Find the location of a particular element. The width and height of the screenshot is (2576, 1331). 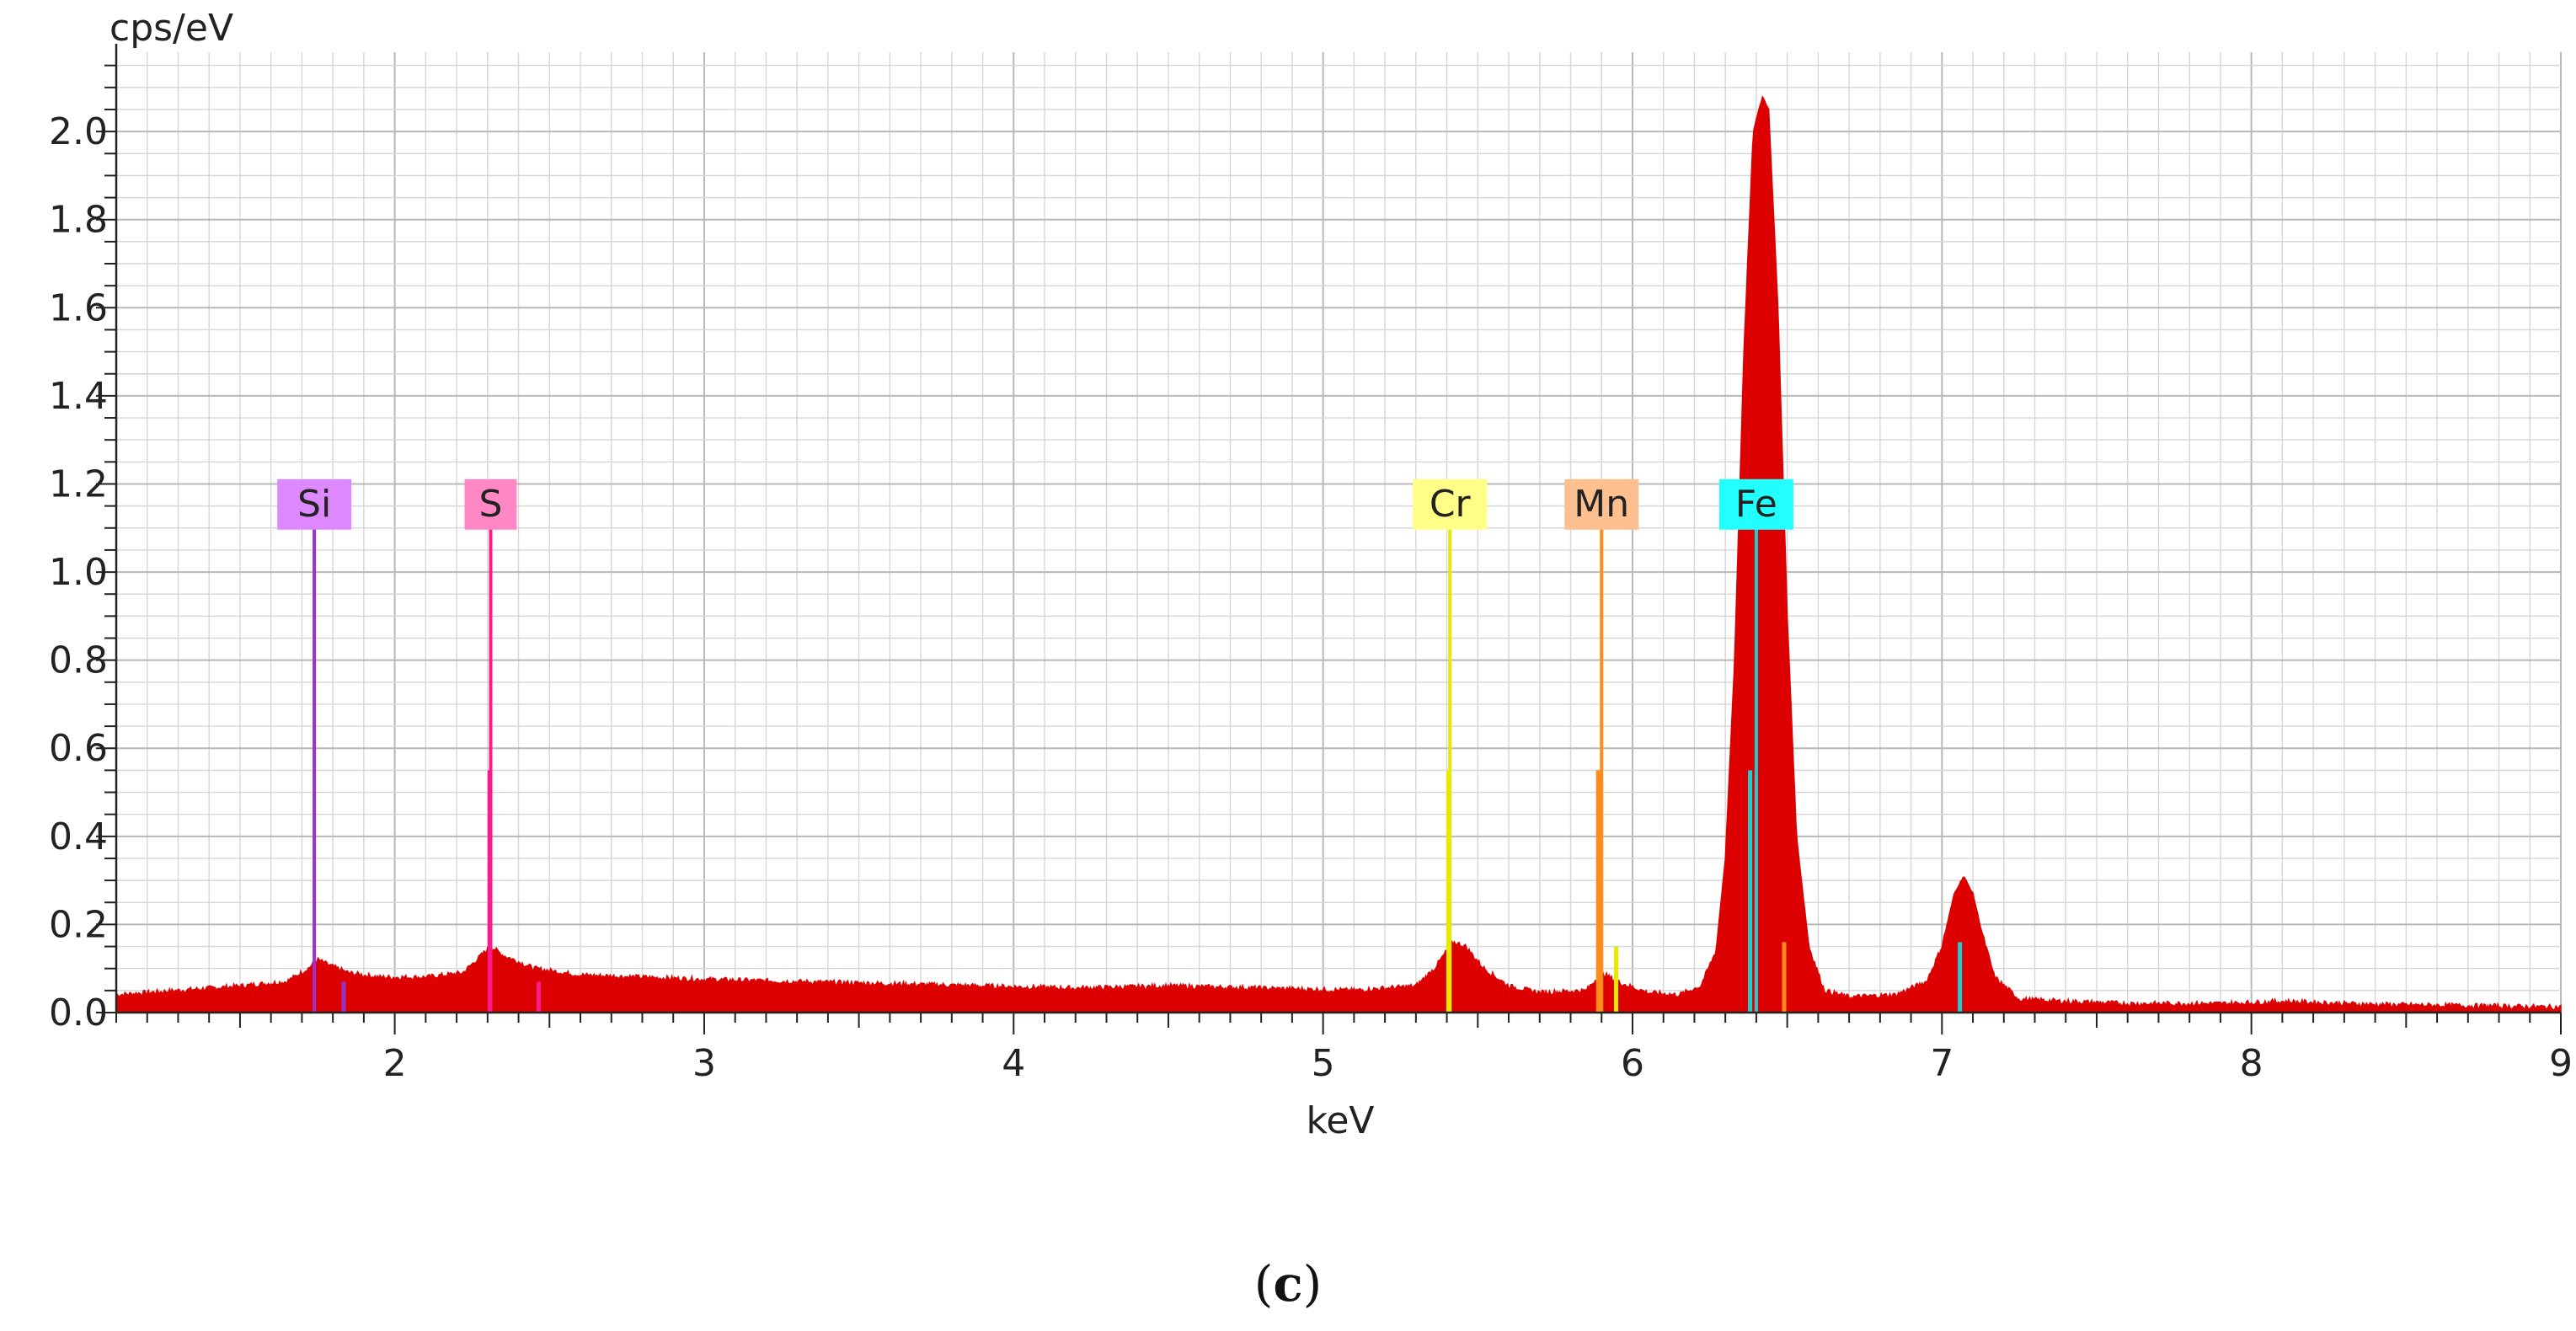

element-label-s: S is located at coordinates (491, 505).